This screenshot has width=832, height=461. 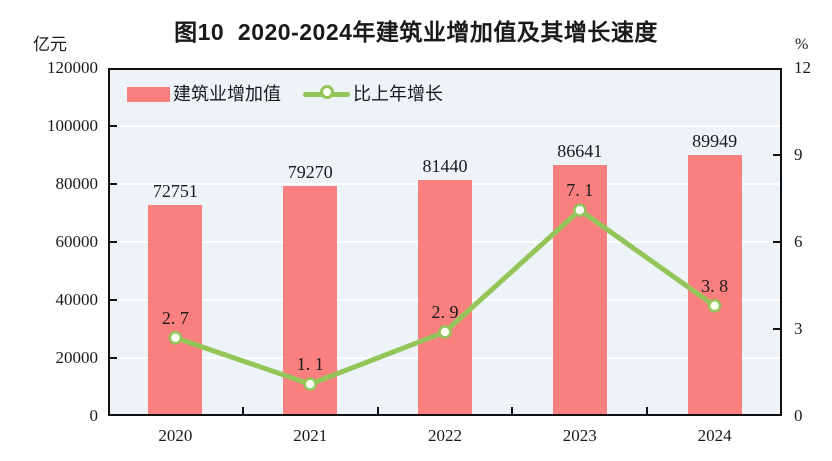 What do you see at coordinates (77, 241) in the screenshot?
I see `y-tick-label-left: 60000` at bounding box center [77, 241].